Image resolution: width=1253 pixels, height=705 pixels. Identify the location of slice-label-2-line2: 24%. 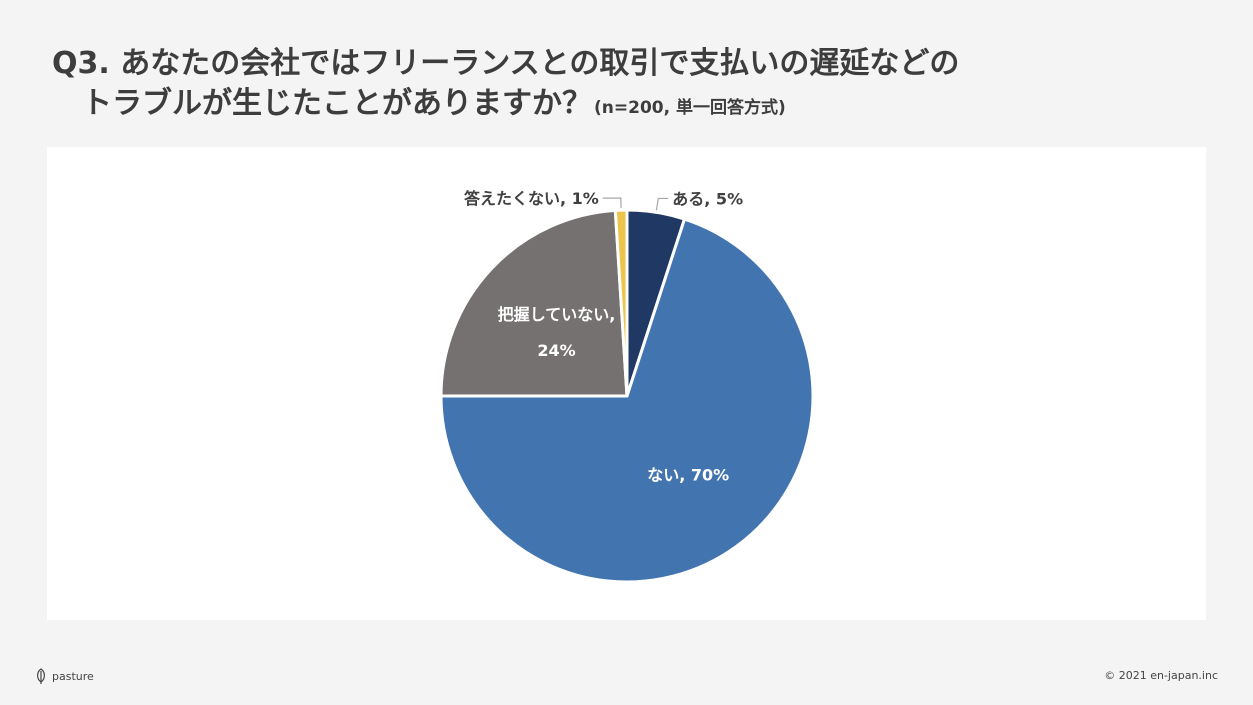
(556, 350).